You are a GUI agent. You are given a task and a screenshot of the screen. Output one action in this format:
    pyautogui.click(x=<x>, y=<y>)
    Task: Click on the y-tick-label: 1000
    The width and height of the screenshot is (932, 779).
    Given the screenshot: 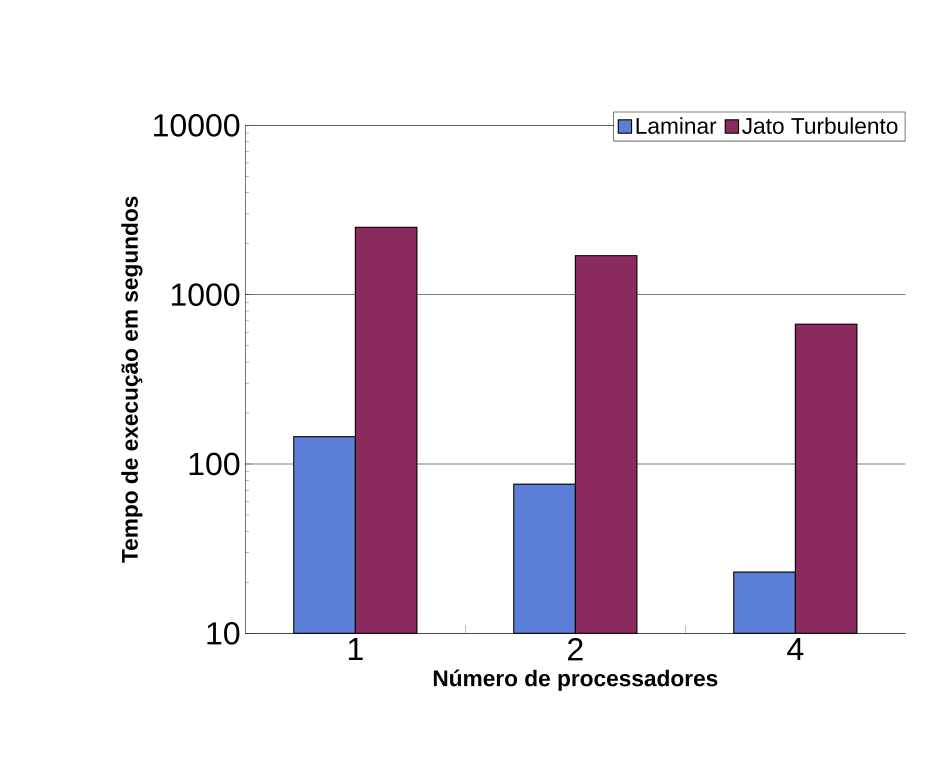 What is the action you would take?
    pyautogui.click(x=206, y=295)
    